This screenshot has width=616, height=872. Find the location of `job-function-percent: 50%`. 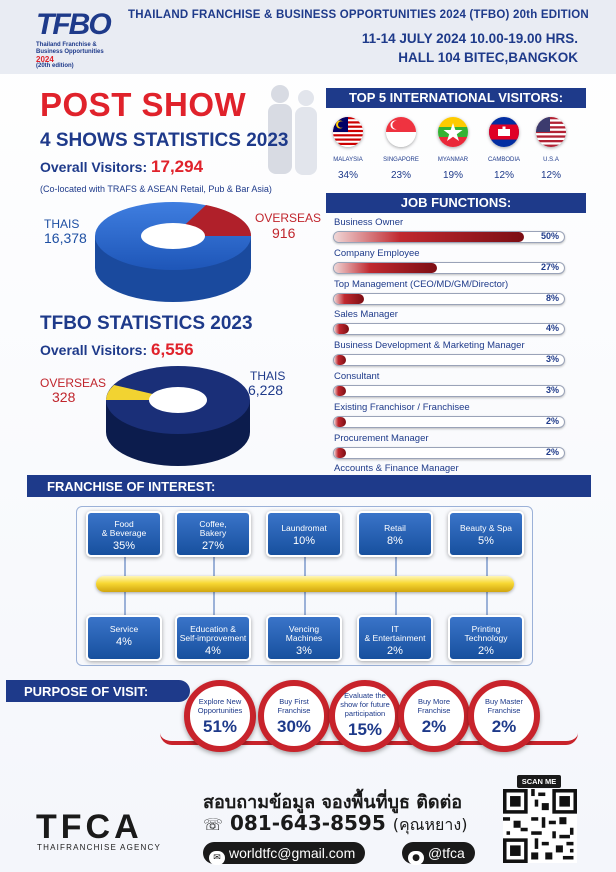

job-function-percent: 50% is located at coordinates (549, 236).